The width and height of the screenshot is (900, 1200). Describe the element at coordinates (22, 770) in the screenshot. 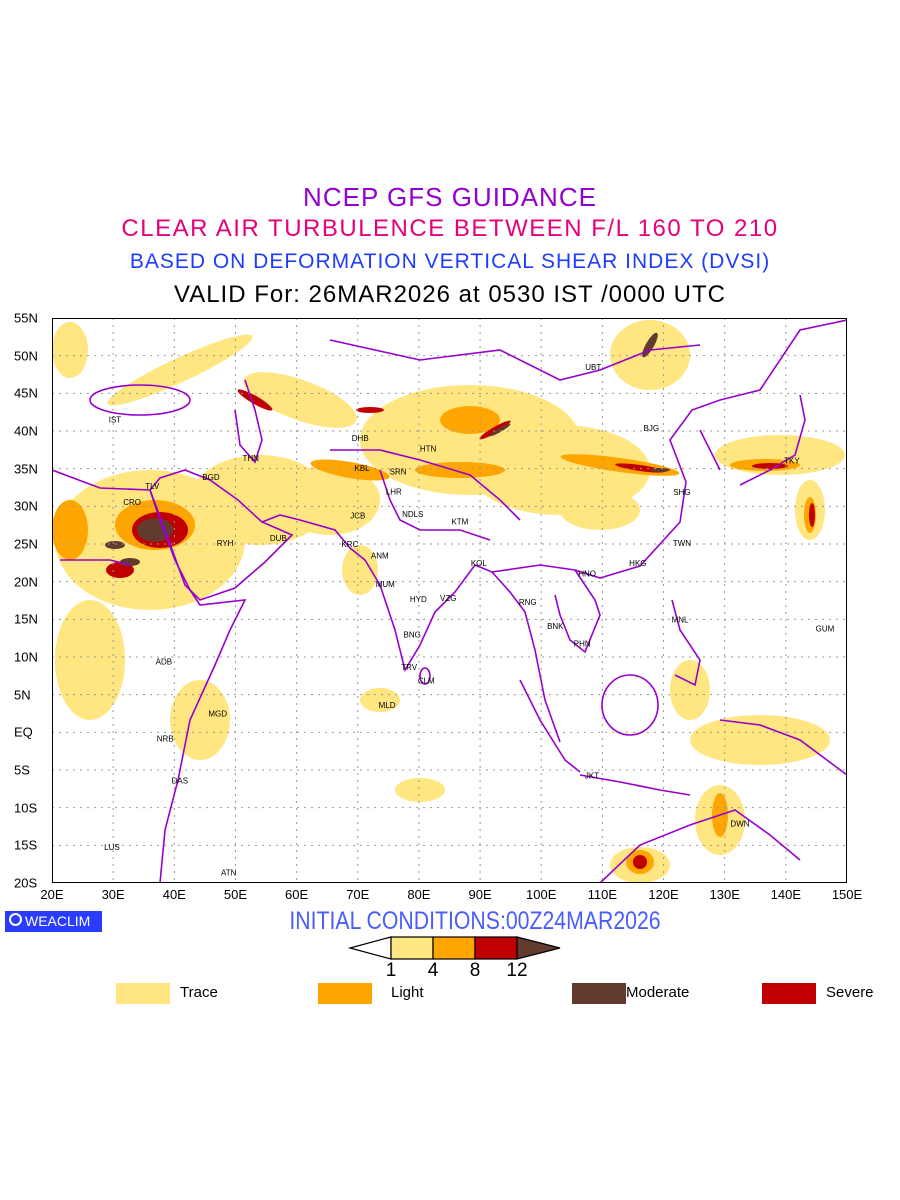

I see `lat-tick-label: 5S` at that location.